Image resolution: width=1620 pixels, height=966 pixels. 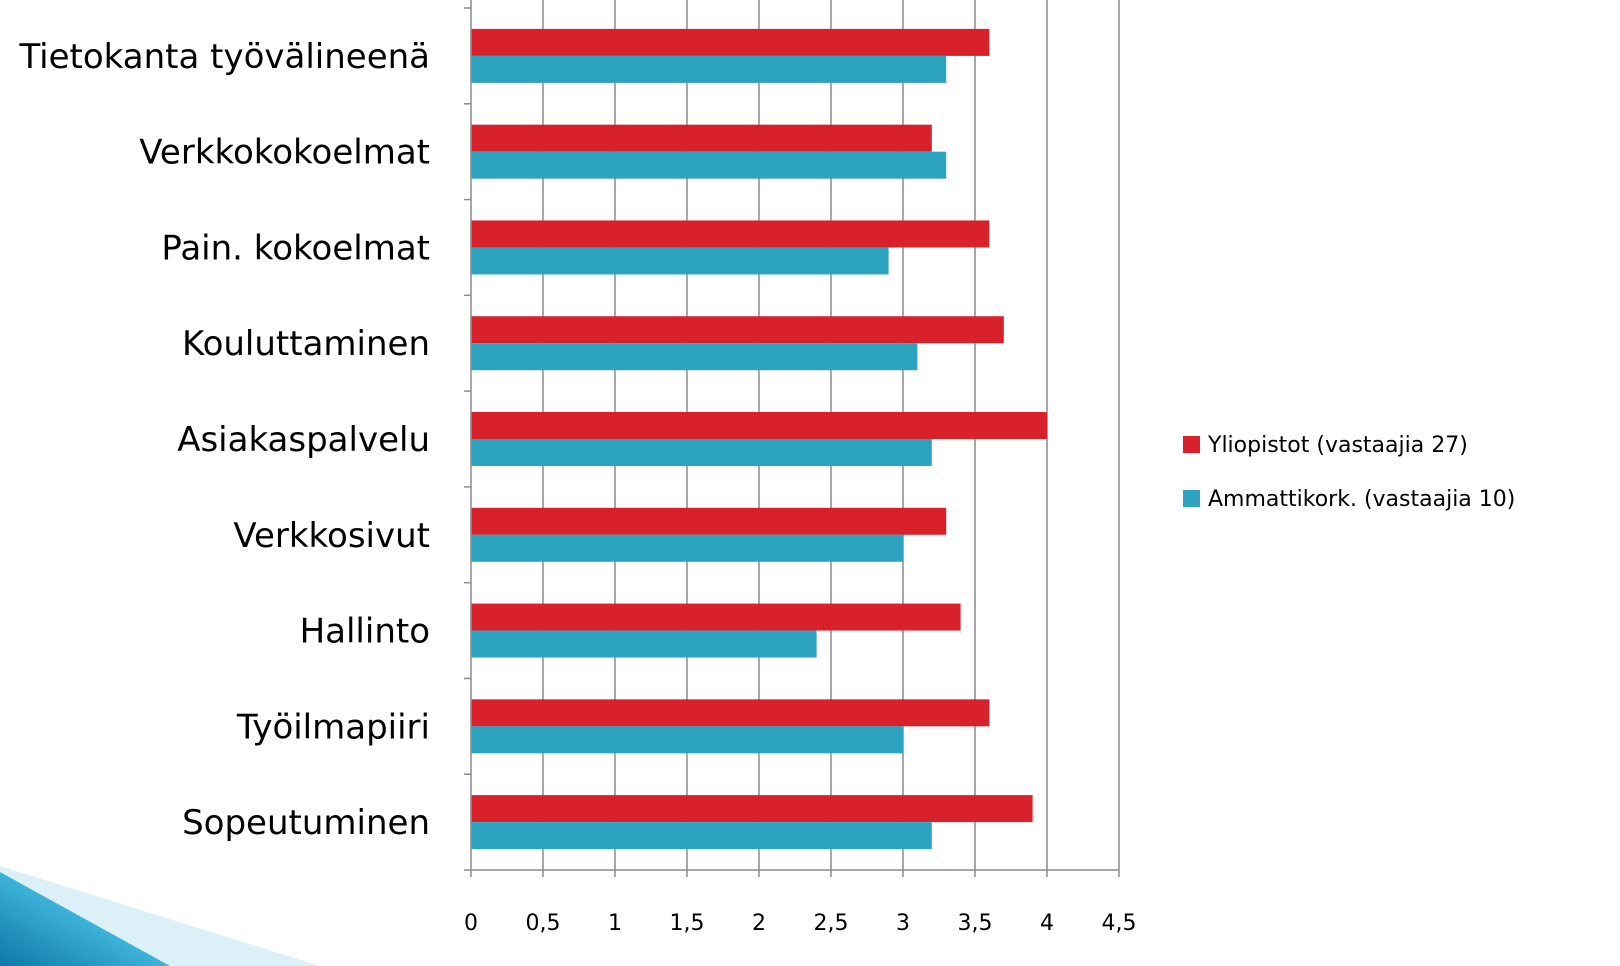 I want to click on x-tick-label: 3, so click(x=903, y=923).